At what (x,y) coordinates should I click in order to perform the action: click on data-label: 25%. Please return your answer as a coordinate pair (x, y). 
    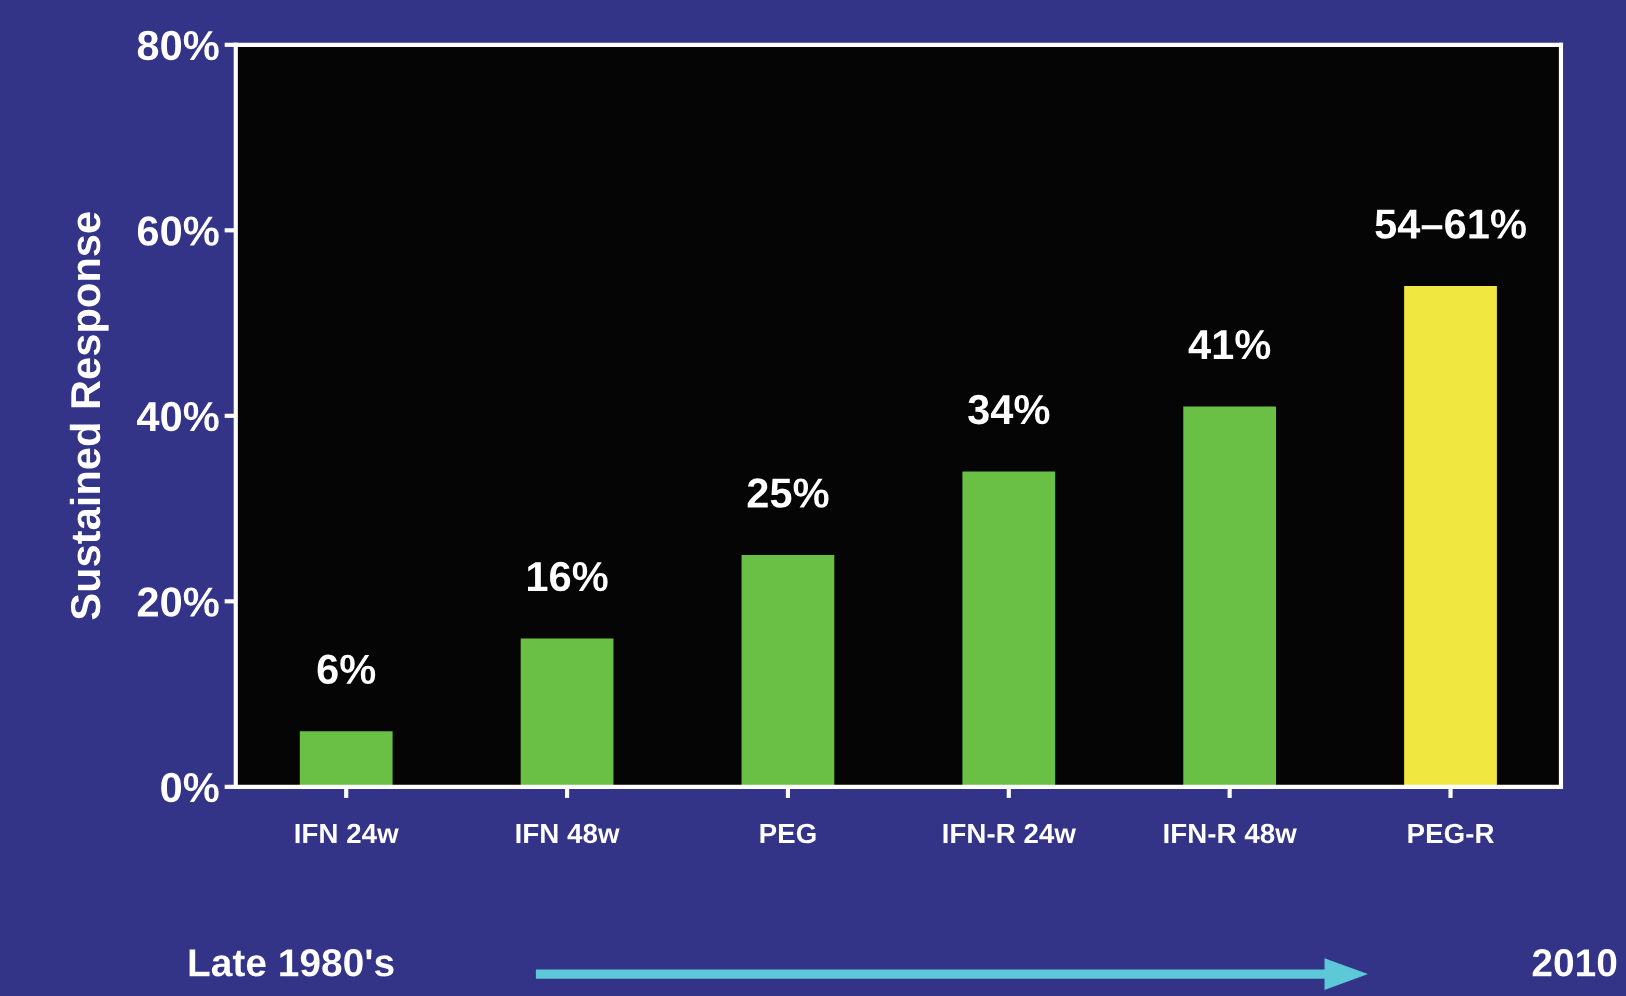
    Looking at the image, I should click on (788, 493).